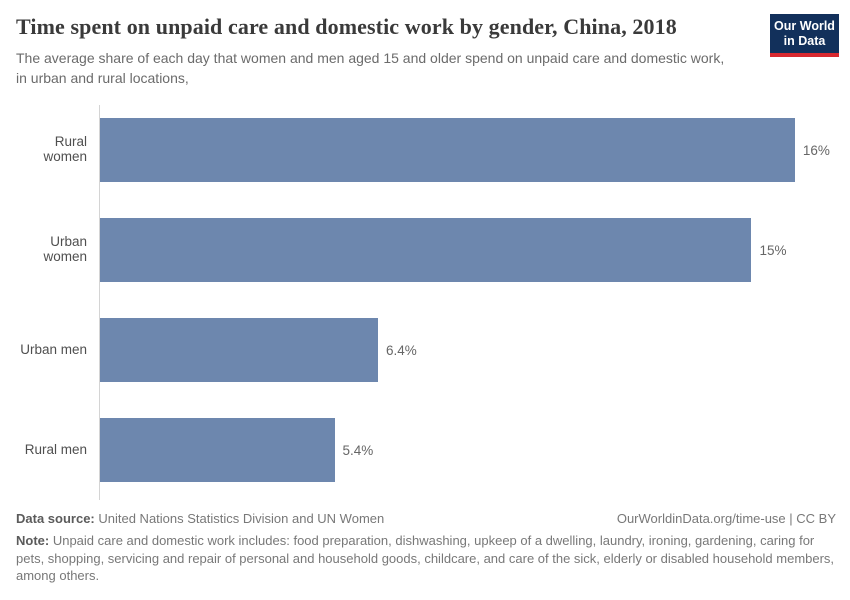 This screenshot has height=600, width=850. Describe the element at coordinates (358, 450) in the screenshot. I see `value-label: 5.4%` at that location.